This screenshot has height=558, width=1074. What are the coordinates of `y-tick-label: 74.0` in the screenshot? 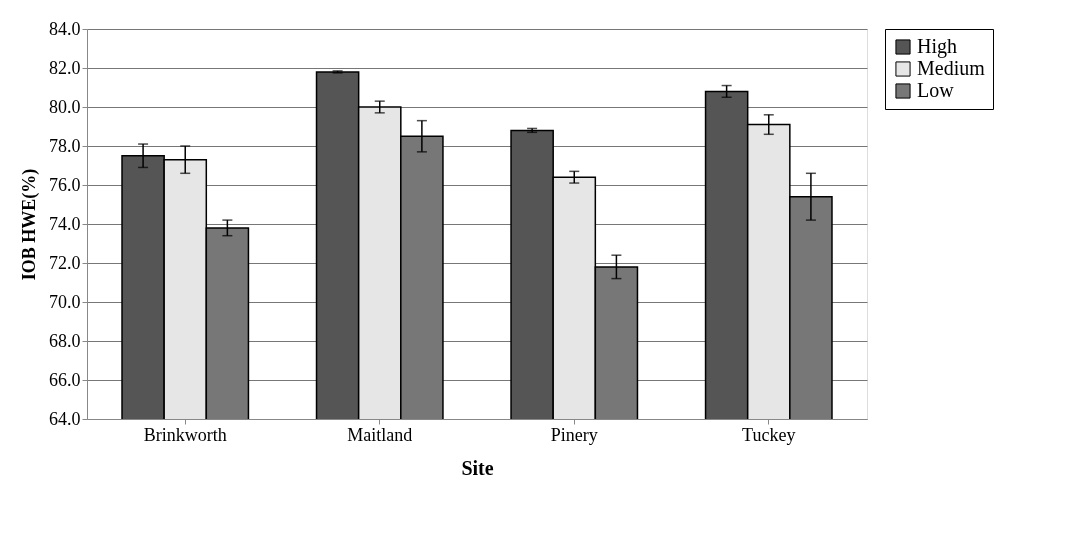 It's located at (65, 223).